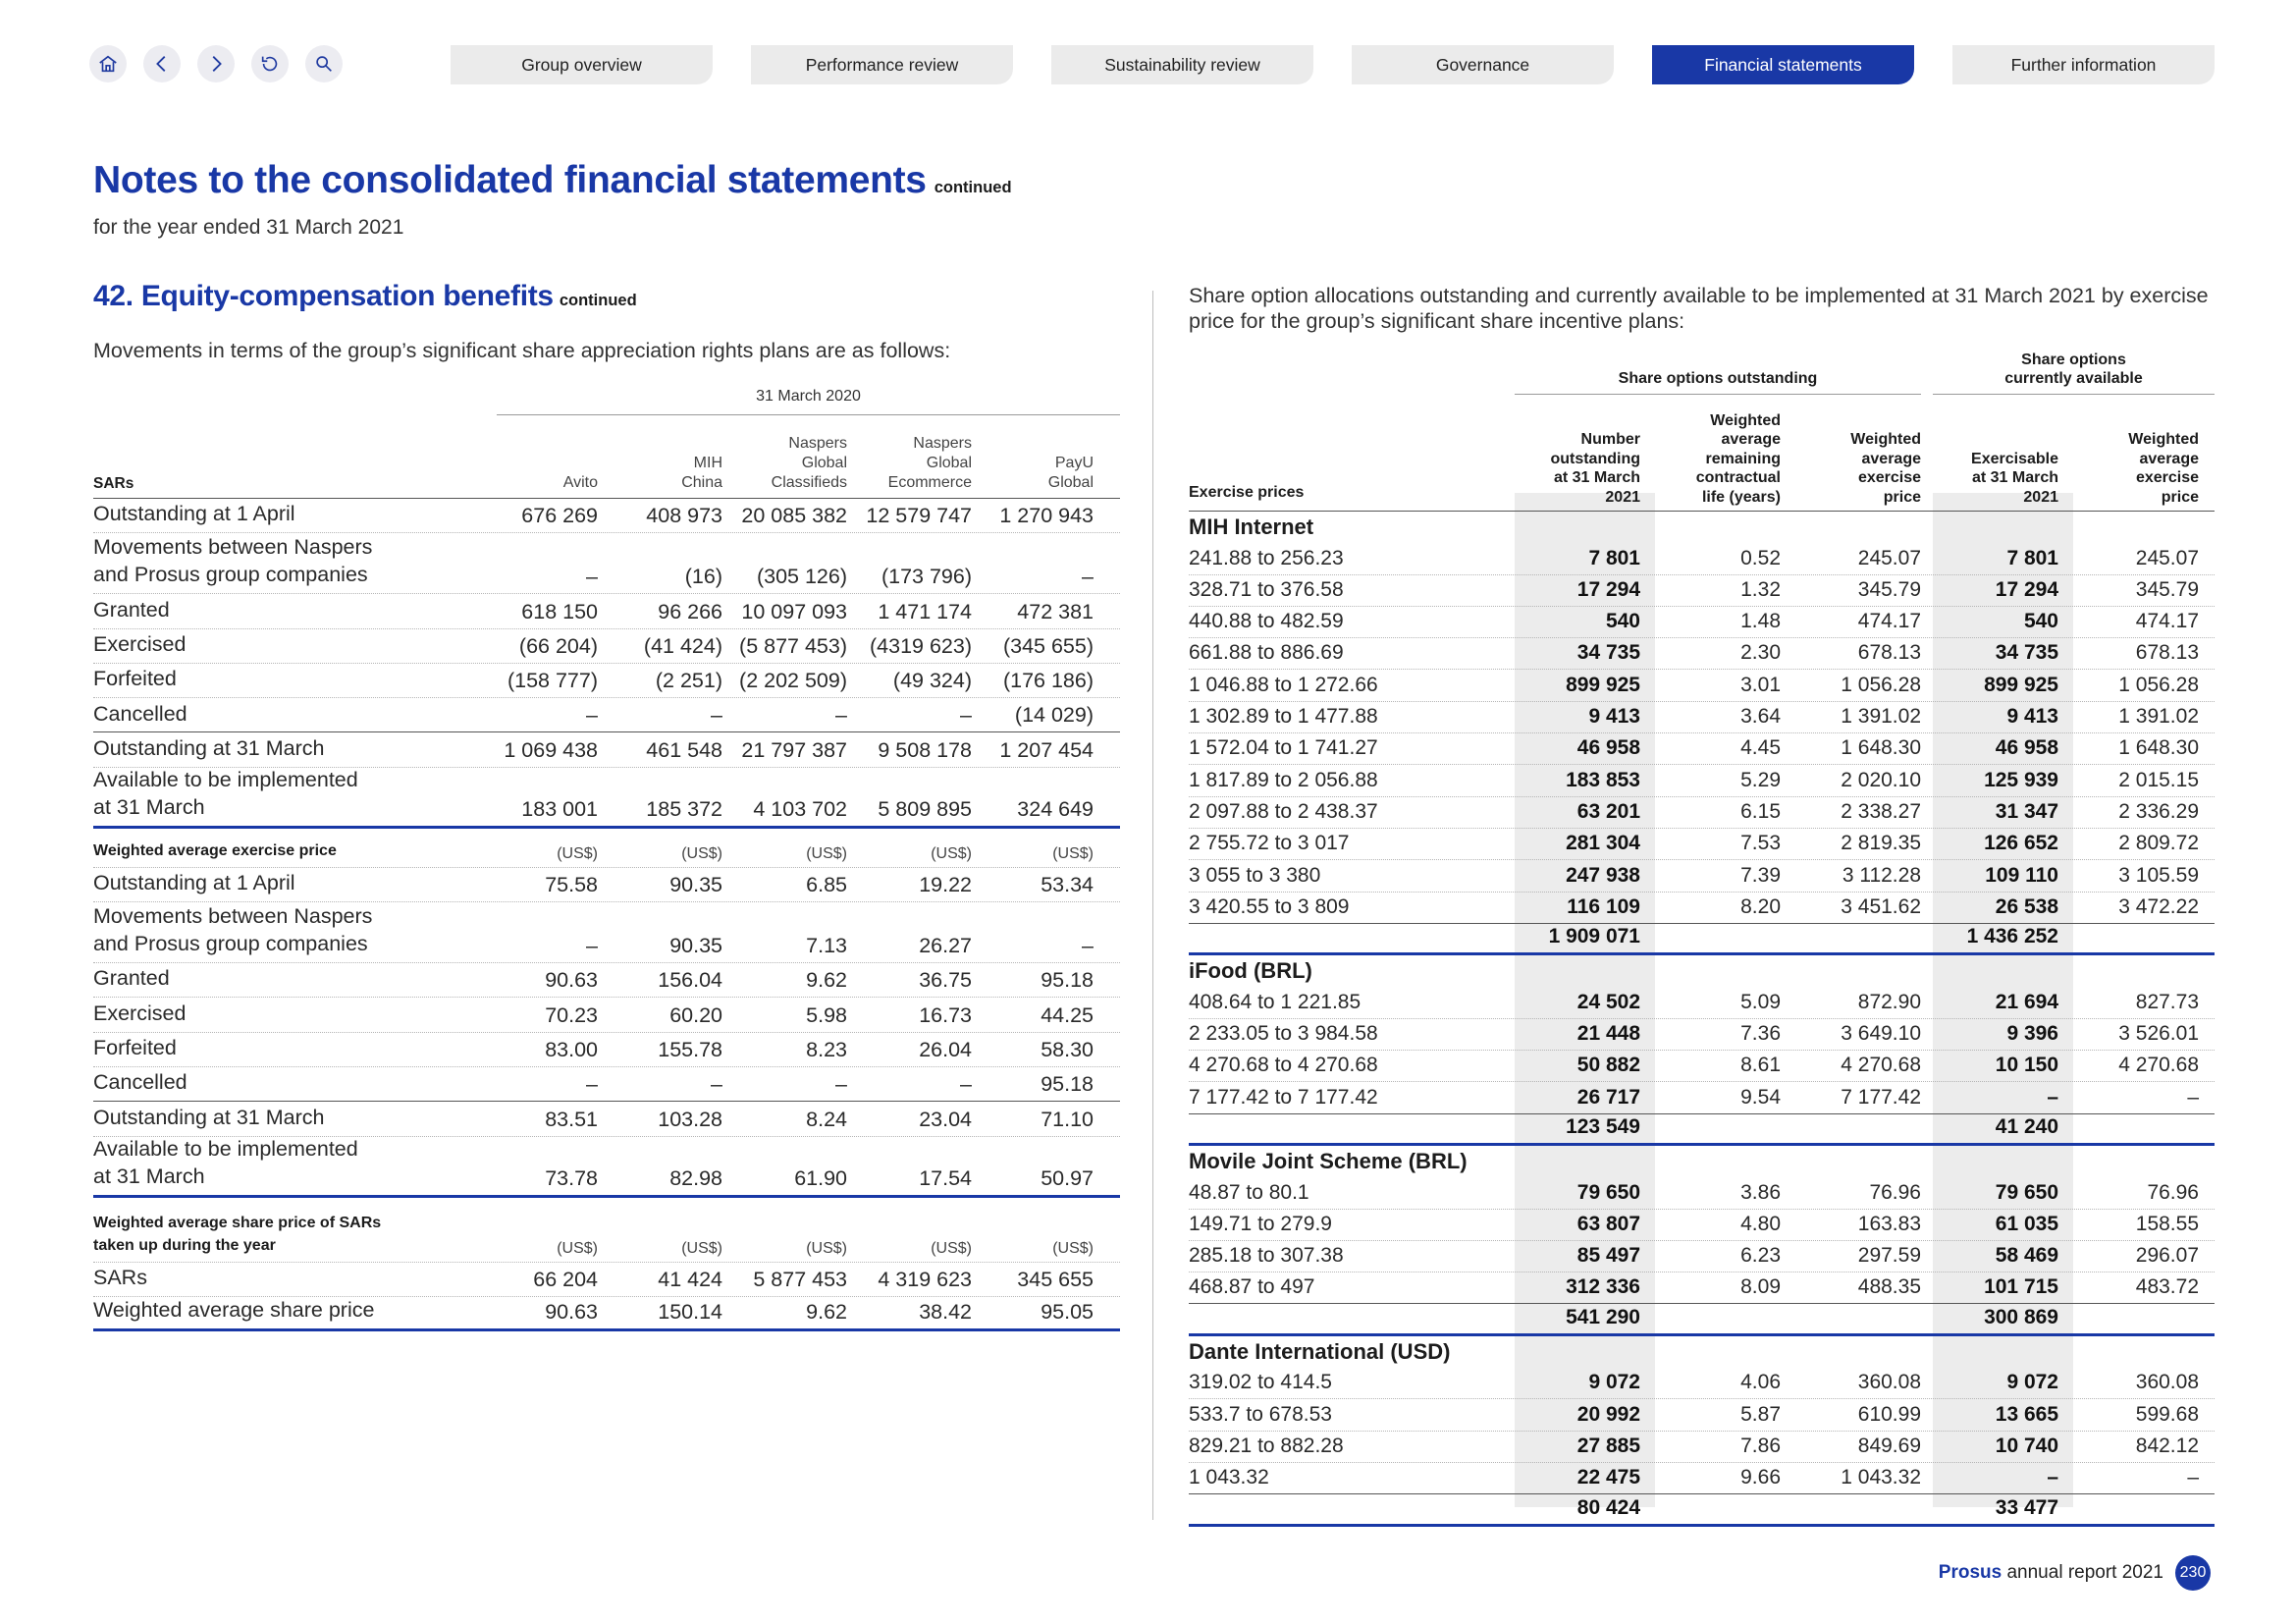 Image resolution: width=2296 pixels, height=1624 pixels. Describe the element at coordinates (2158, 684) in the screenshot. I see `share-options-value: 1 056.28` at that location.